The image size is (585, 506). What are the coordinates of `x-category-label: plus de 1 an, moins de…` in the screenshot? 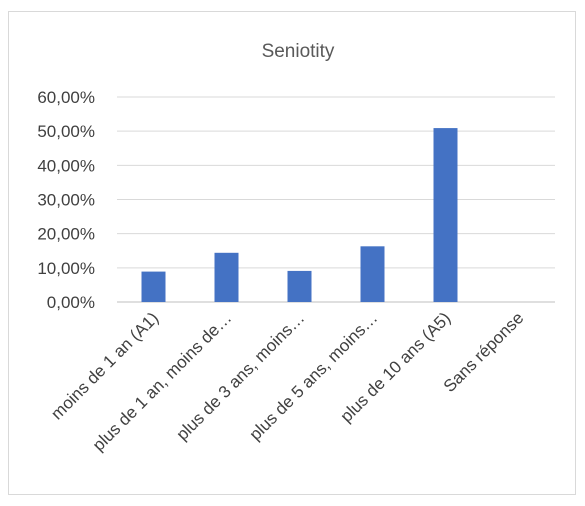 It's located at (162, 381).